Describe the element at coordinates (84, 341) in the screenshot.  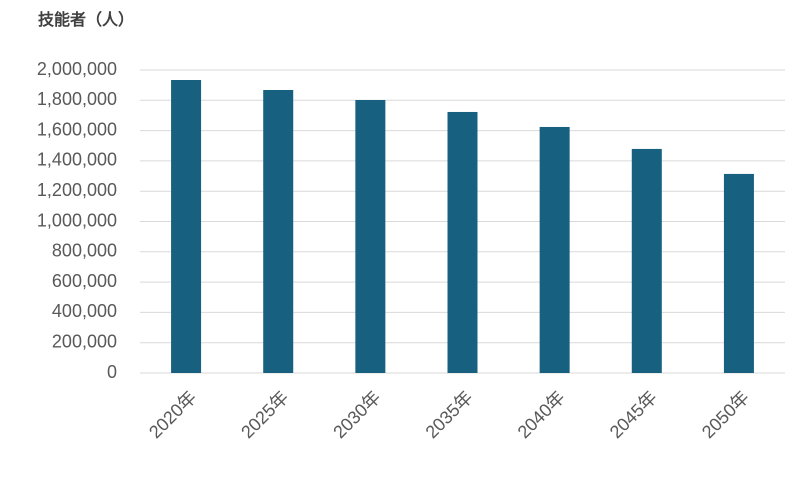
I see `y-tick-label: 200,000` at that location.